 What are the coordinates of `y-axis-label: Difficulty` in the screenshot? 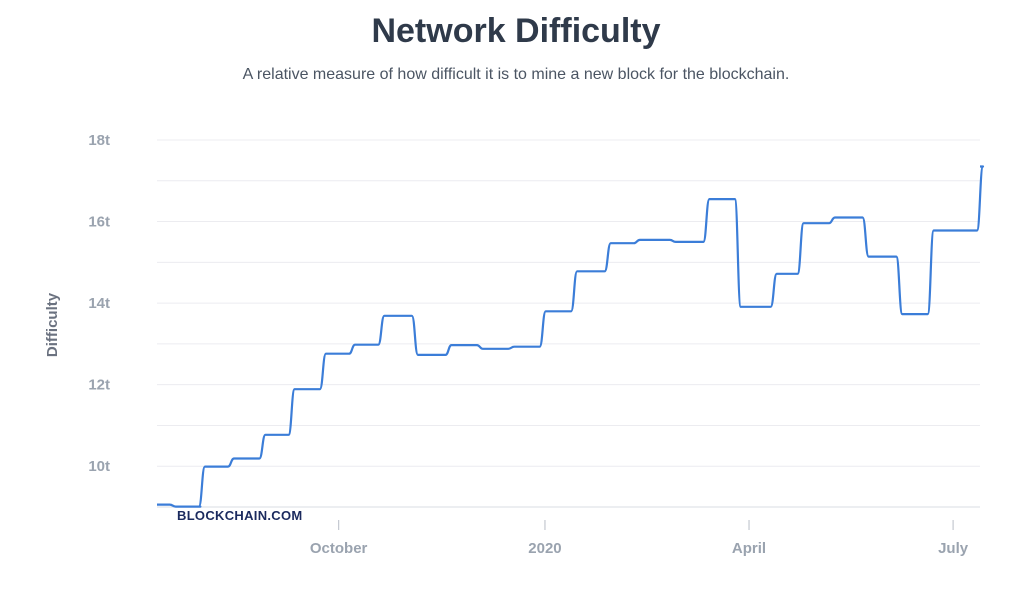 It's located at (52, 324).